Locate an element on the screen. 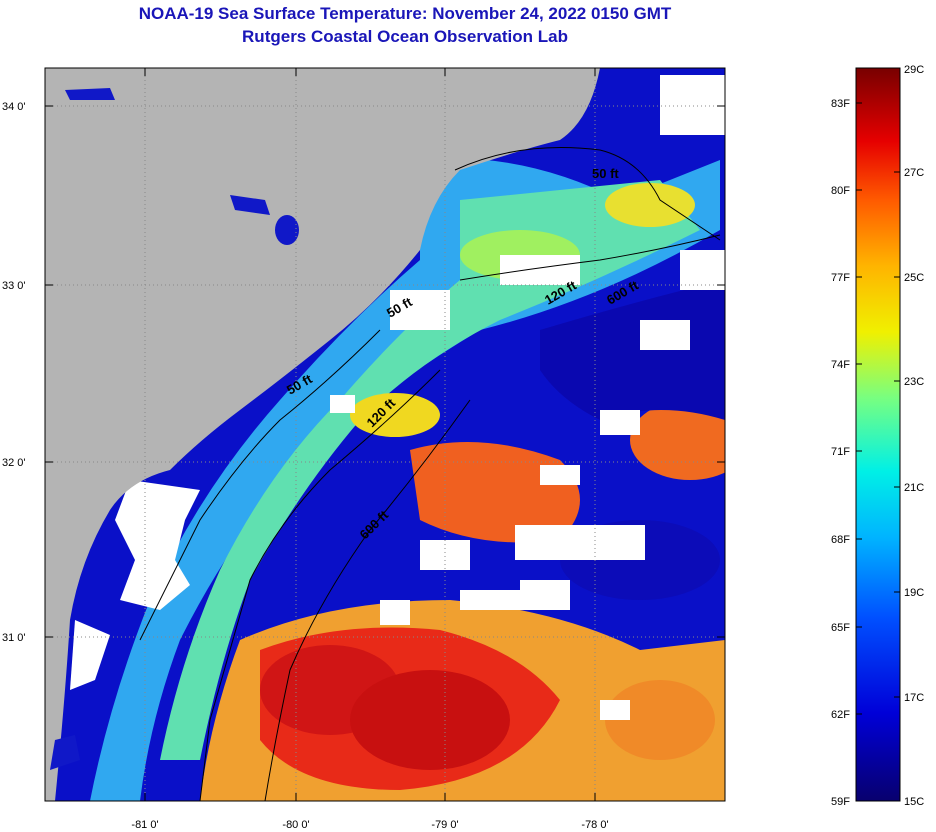 This screenshot has height=832, width=936. colorbar-f-label: 59F is located at coordinates (840, 802).